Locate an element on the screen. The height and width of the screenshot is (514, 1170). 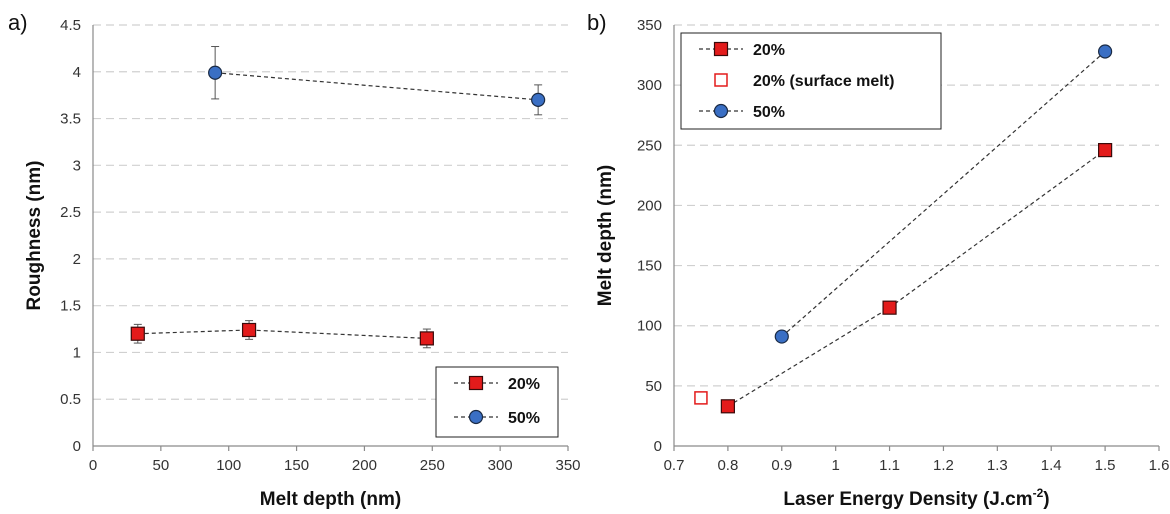
y-tick-label: 0.5 is located at coordinates (70, 399).